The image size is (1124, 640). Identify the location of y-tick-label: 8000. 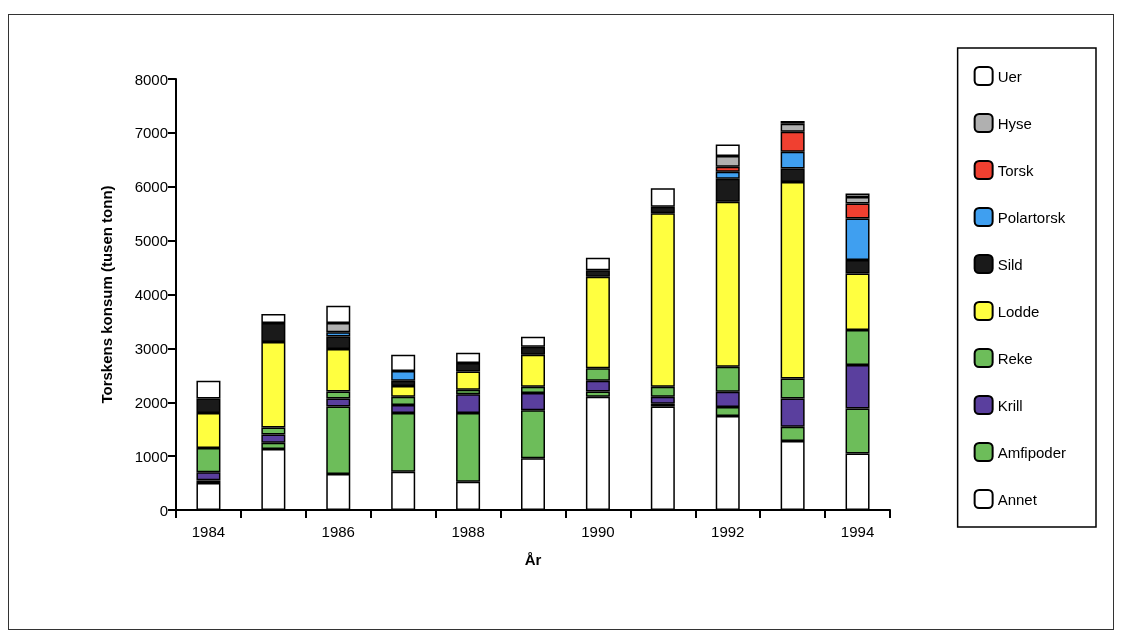
(151, 79).